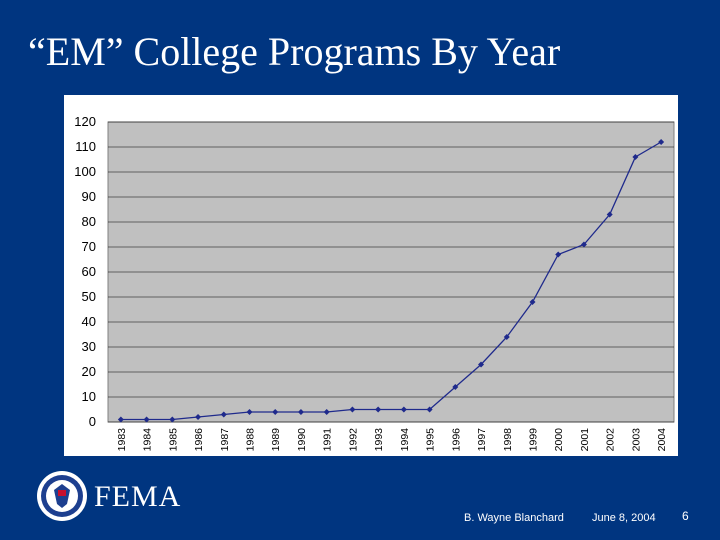 Image resolution: width=720 pixels, height=540 pixels. I want to click on x-tick-label: 1986, so click(199, 440).